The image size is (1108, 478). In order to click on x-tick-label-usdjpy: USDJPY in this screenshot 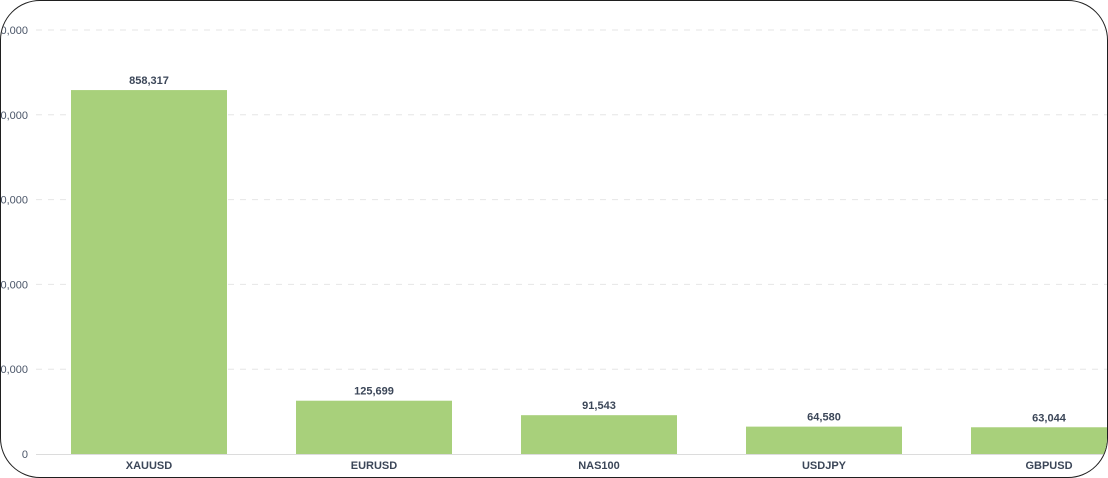, I will do `click(824, 466)`.